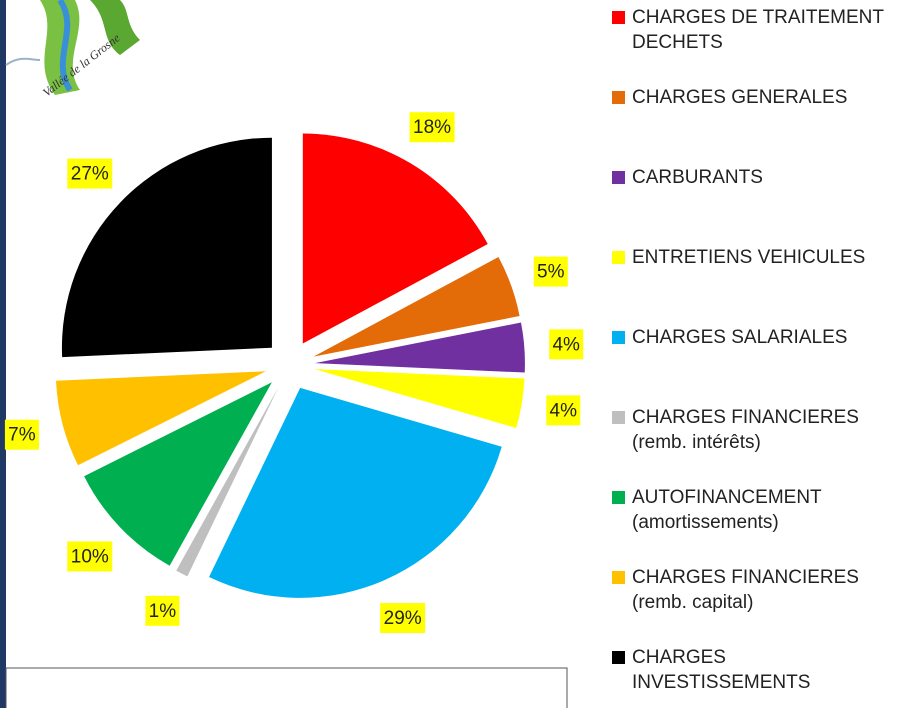  I want to click on legend-label: CHARGES GENERALES, so click(740, 97).